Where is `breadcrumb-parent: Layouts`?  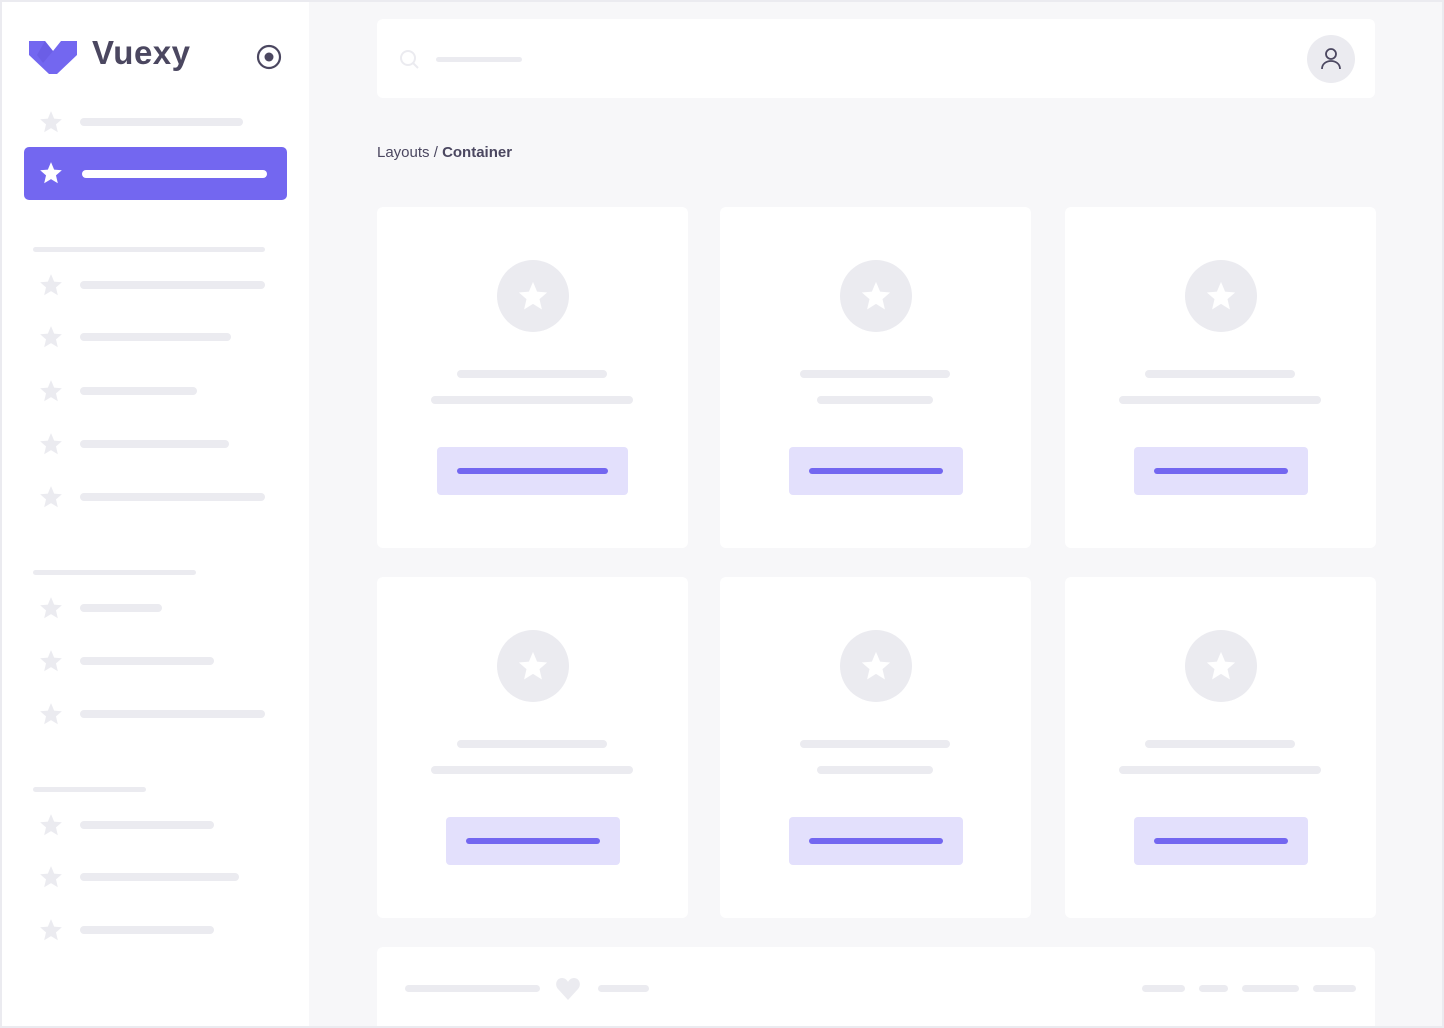 breadcrumb-parent: Layouts is located at coordinates (403, 152).